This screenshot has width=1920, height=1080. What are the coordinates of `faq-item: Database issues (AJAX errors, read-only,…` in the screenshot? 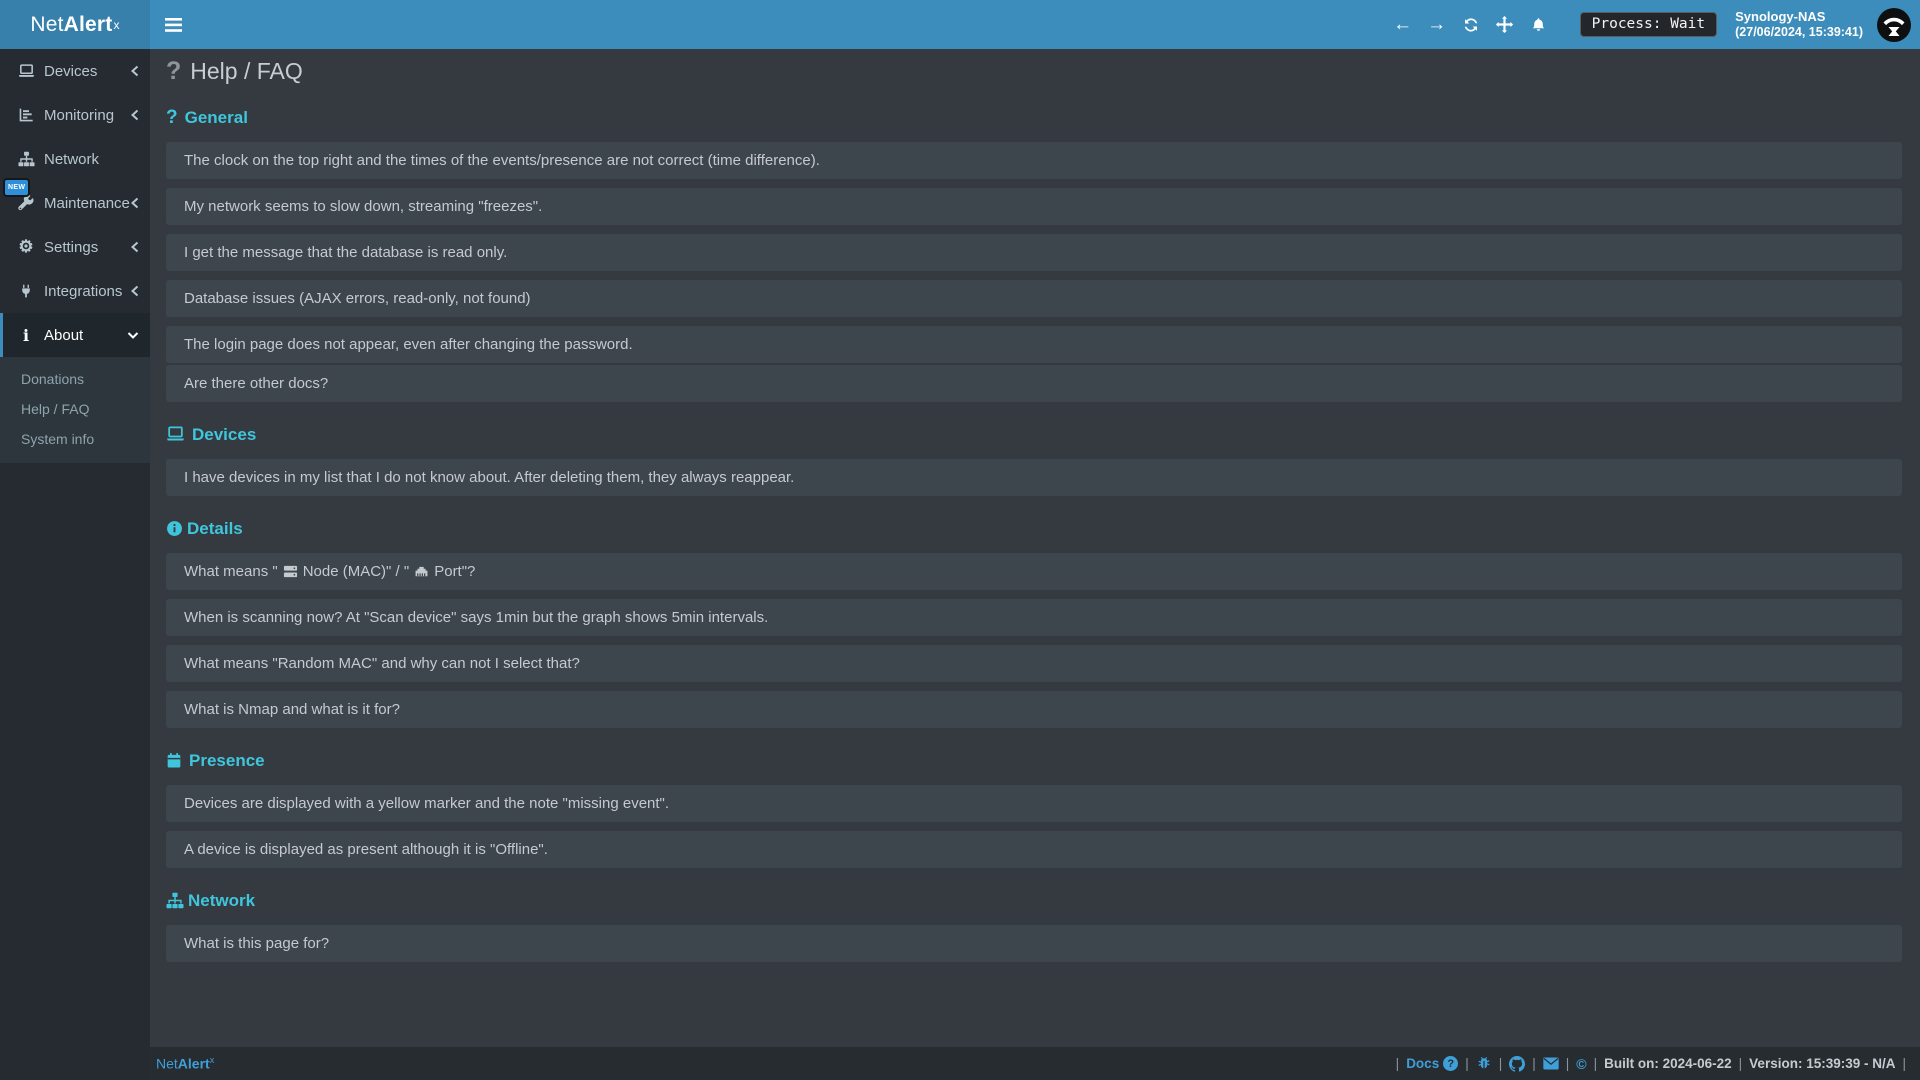 It's located at (1034, 298).